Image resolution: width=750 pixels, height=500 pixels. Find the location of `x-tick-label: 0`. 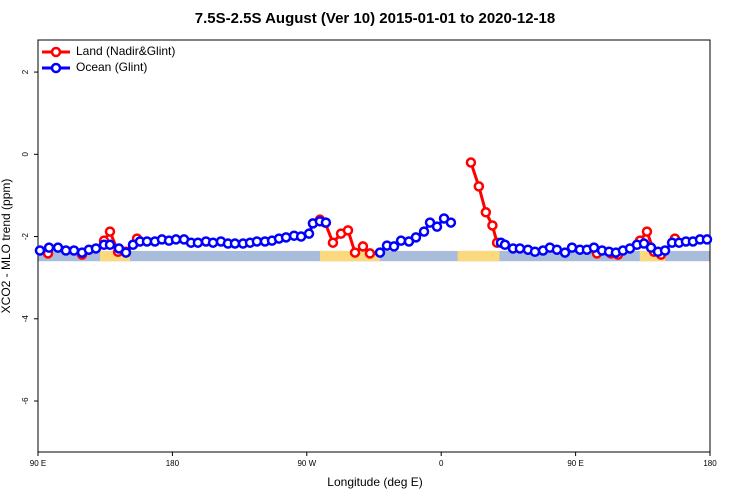

x-tick-label: 0 is located at coordinates (441, 463).